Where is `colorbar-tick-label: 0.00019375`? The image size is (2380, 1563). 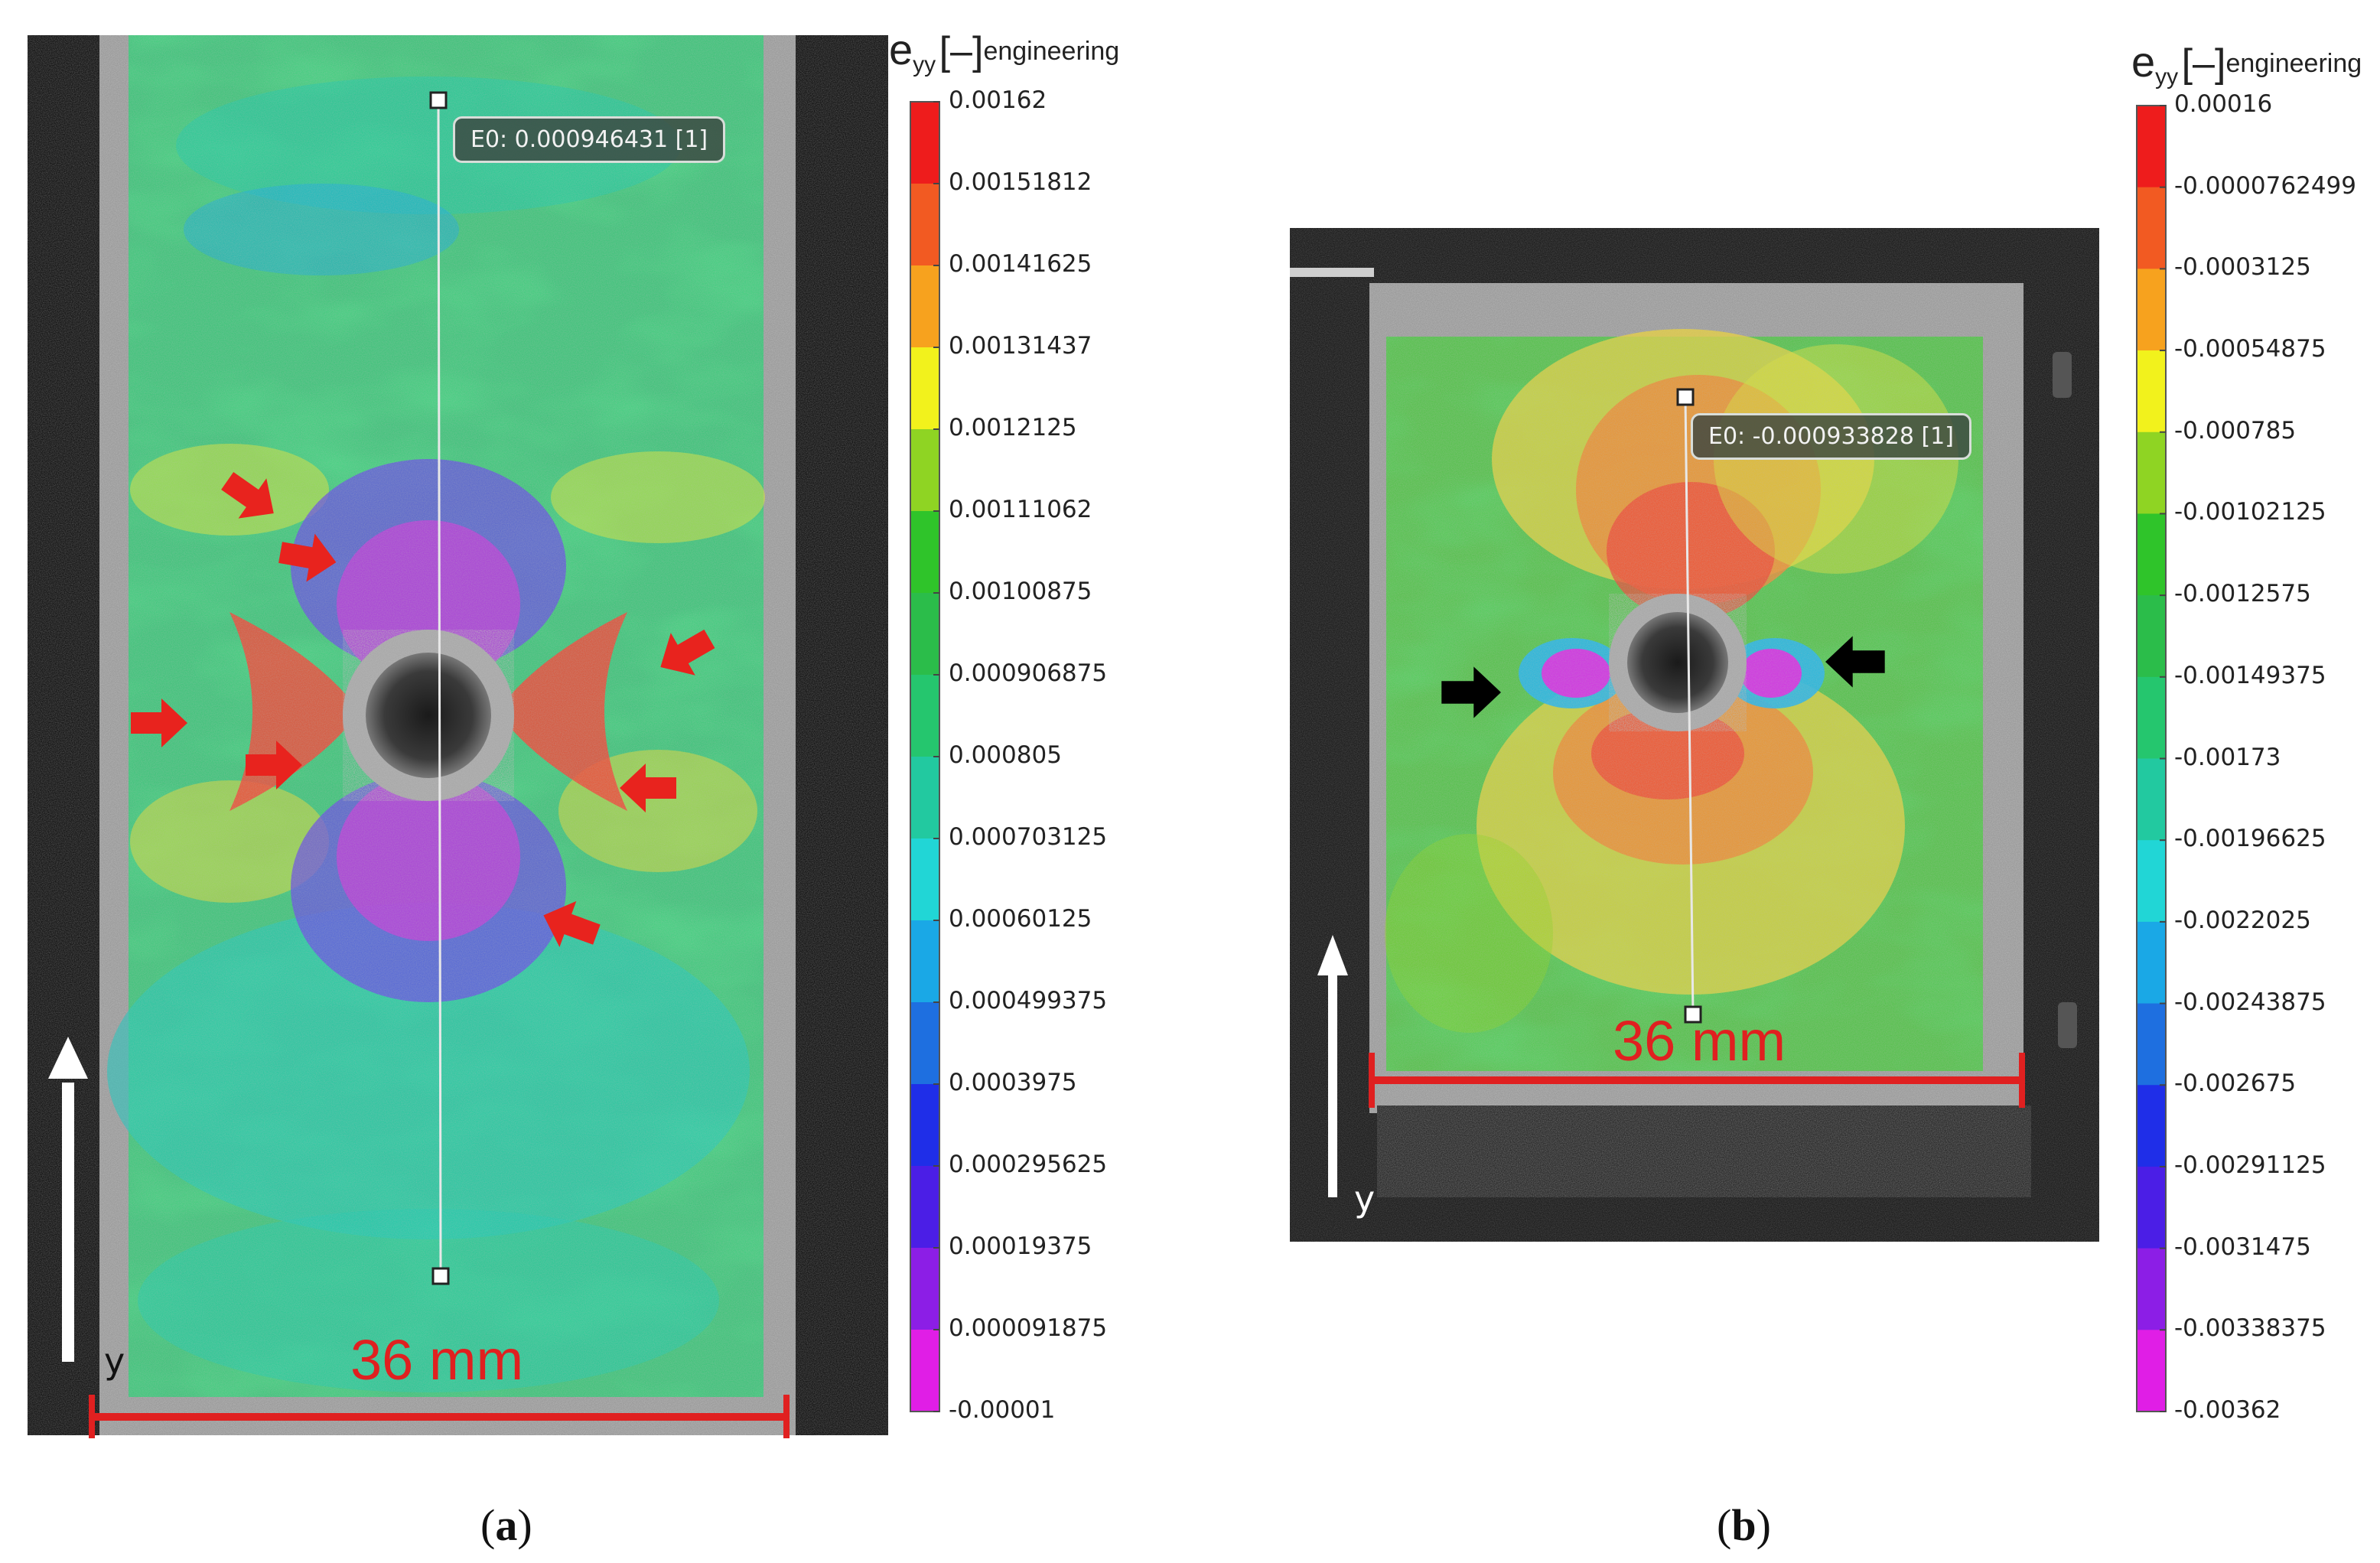 colorbar-tick-label: 0.00019375 is located at coordinates (1020, 1246).